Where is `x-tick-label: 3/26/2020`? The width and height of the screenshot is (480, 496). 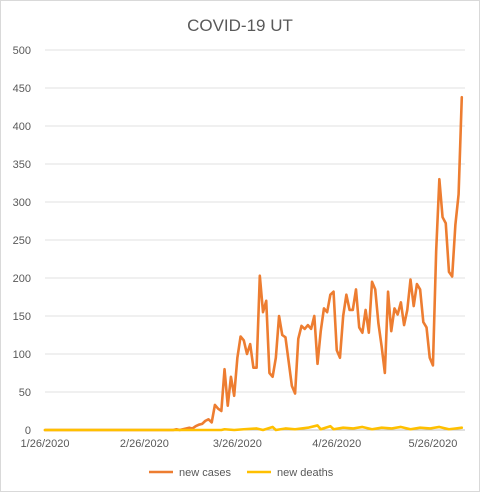
x-tick-label: 3/26/2020 is located at coordinates (237, 444).